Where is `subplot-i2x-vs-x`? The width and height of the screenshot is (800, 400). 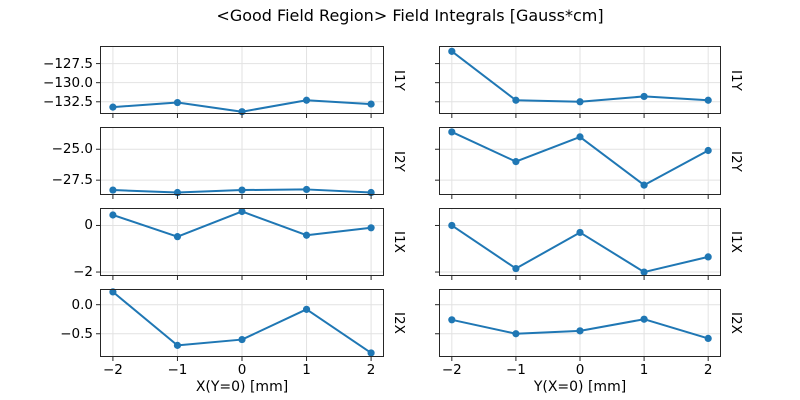 subplot-i2x-vs-x is located at coordinates (240, 324).